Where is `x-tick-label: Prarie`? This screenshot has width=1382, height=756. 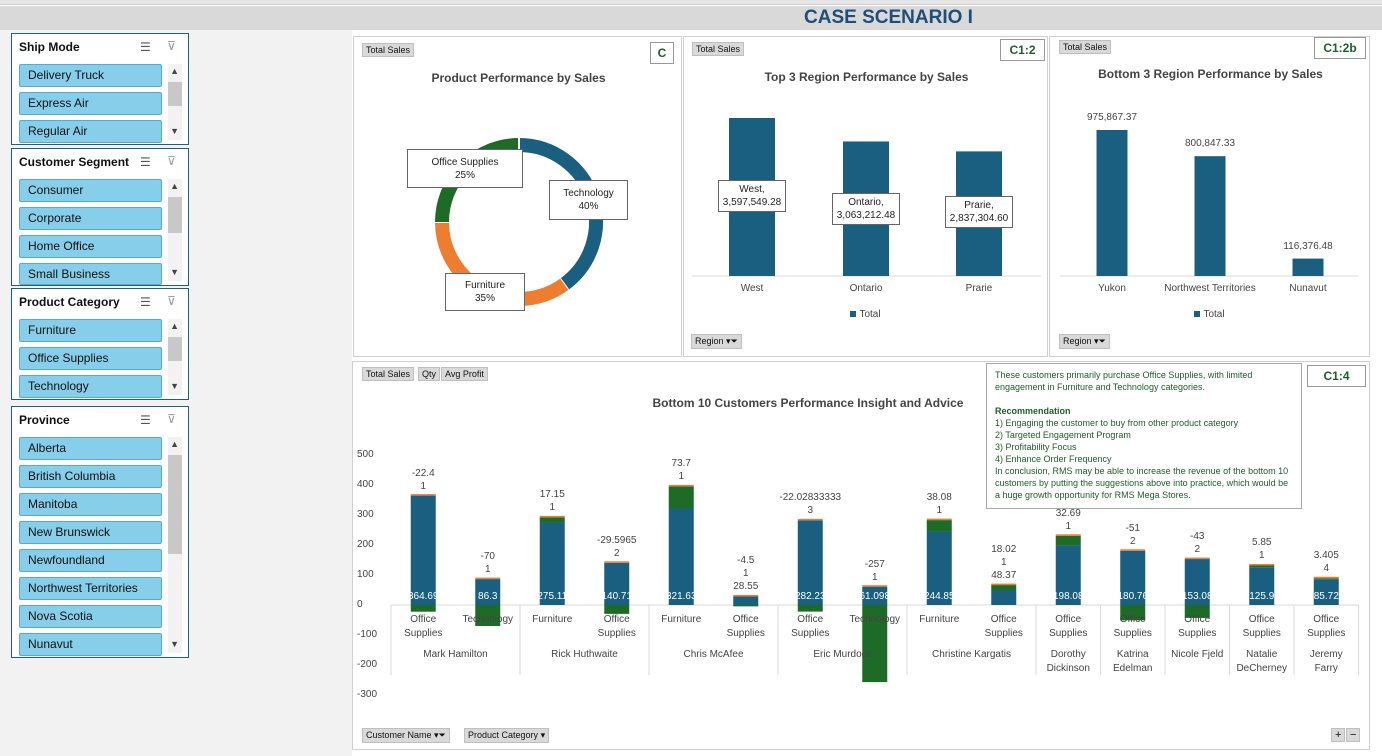 x-tick-label: Prarie is located at coordinates (979, 288).